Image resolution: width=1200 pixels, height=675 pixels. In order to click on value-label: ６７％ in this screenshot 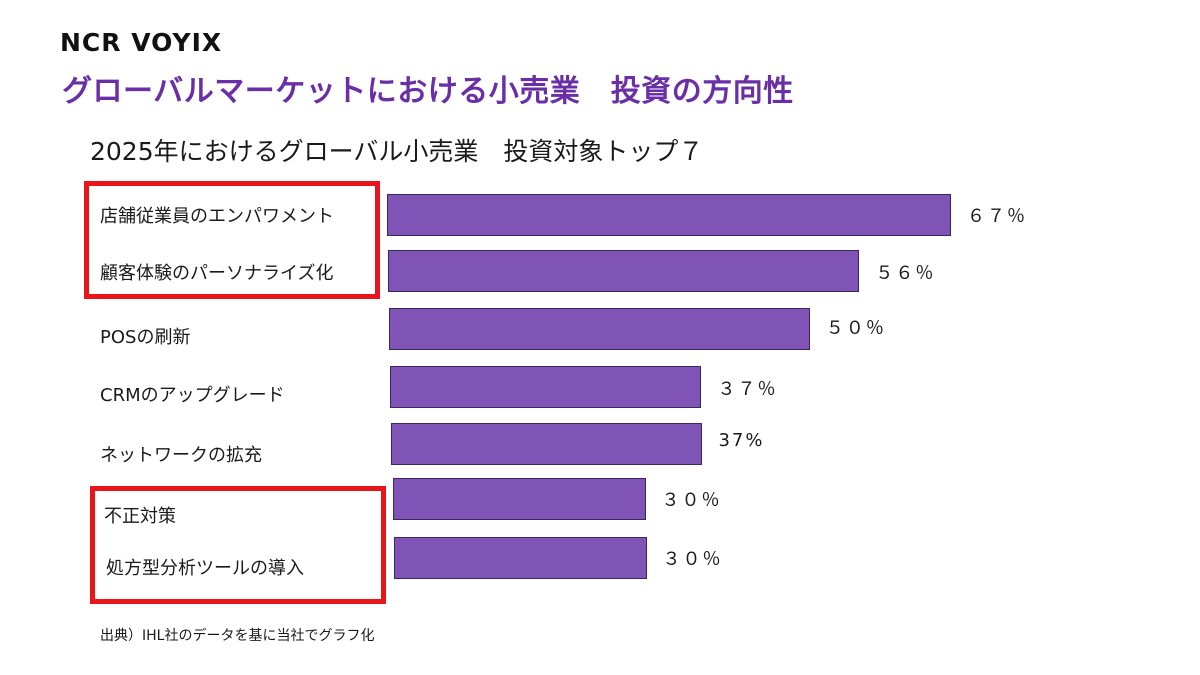, I will do `click(997, 216)`.